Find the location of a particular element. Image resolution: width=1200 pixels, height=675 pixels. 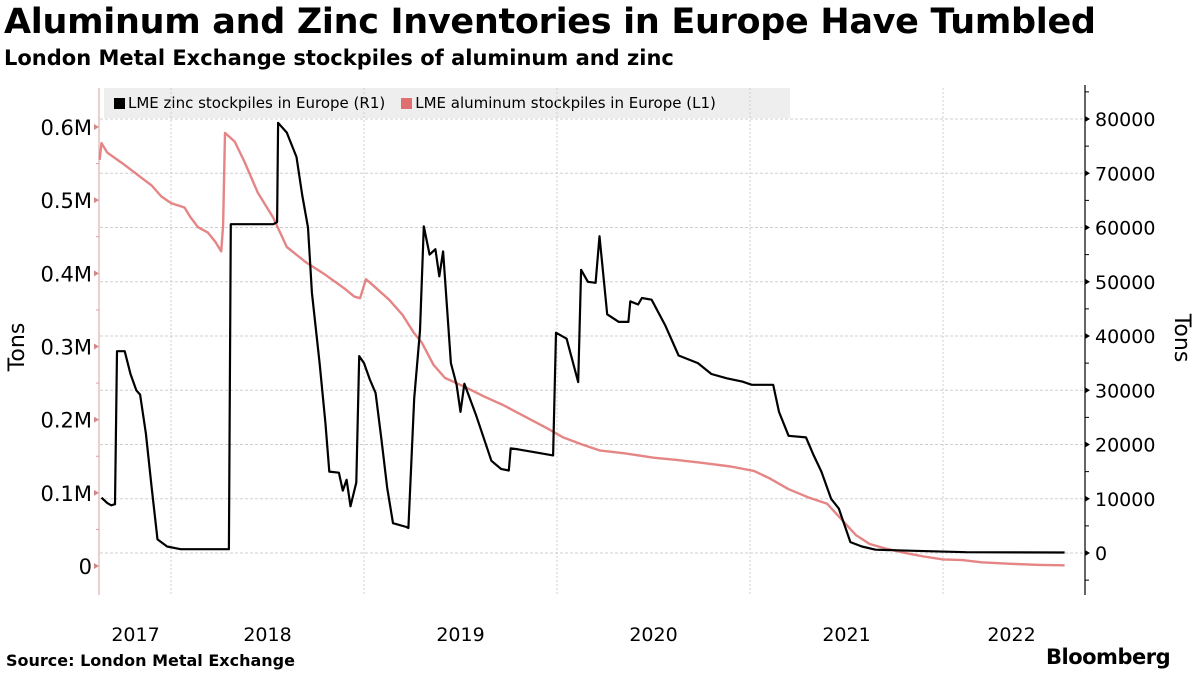

legend-swatch-aluminum is located at coordinates (407, 103).